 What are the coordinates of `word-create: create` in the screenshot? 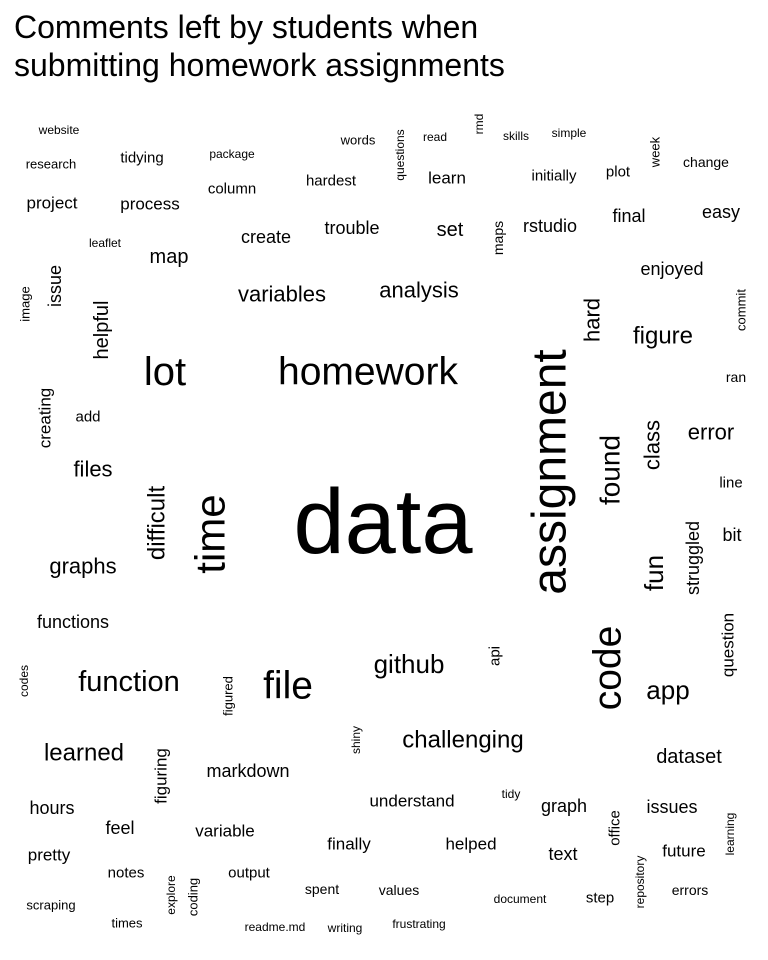 It's located at (266, 237).